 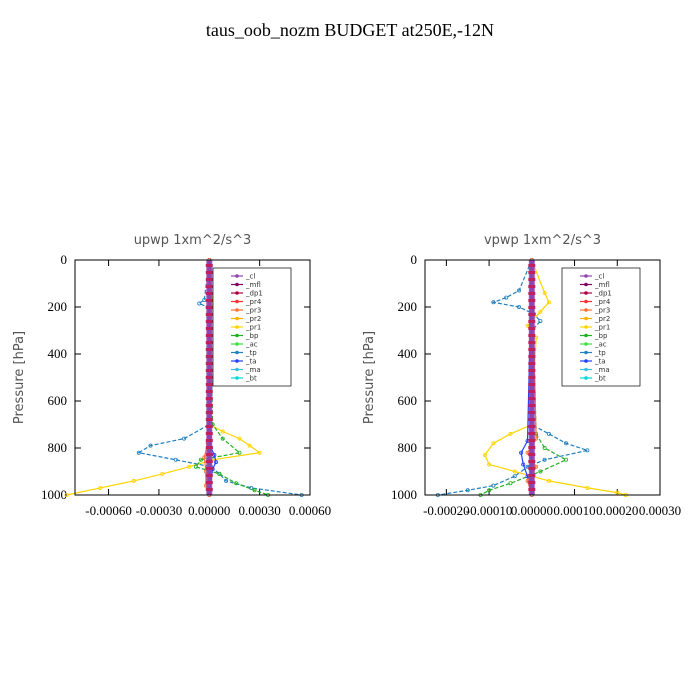 I want to click on legend-label: _pr4, so click(x=602, y=302).